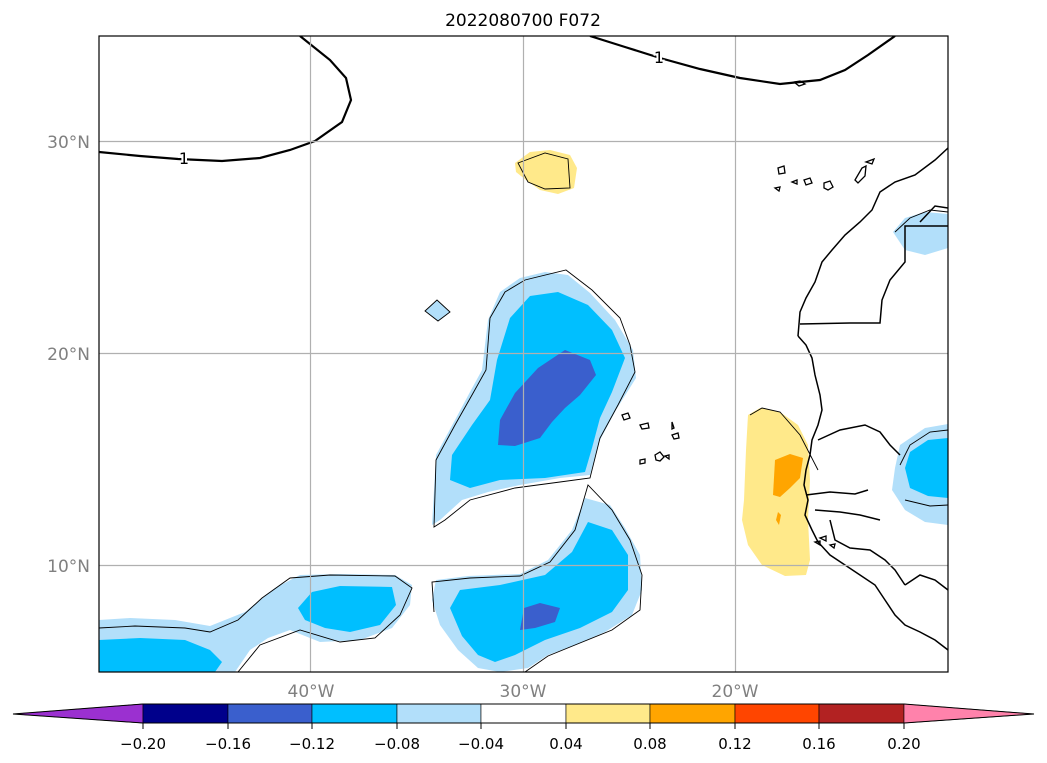  I want to click on colorbar-tick-label: −0.16, so click(228, 744).